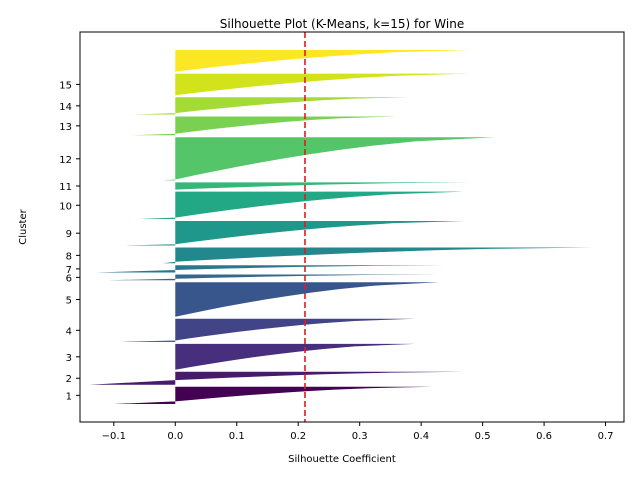 This screenshot has height=480, width=640. What do you see at coordinates (606, 436) in the screenshot?
I see `x-tick-label: 0.7` at bounding box center [606, 436].